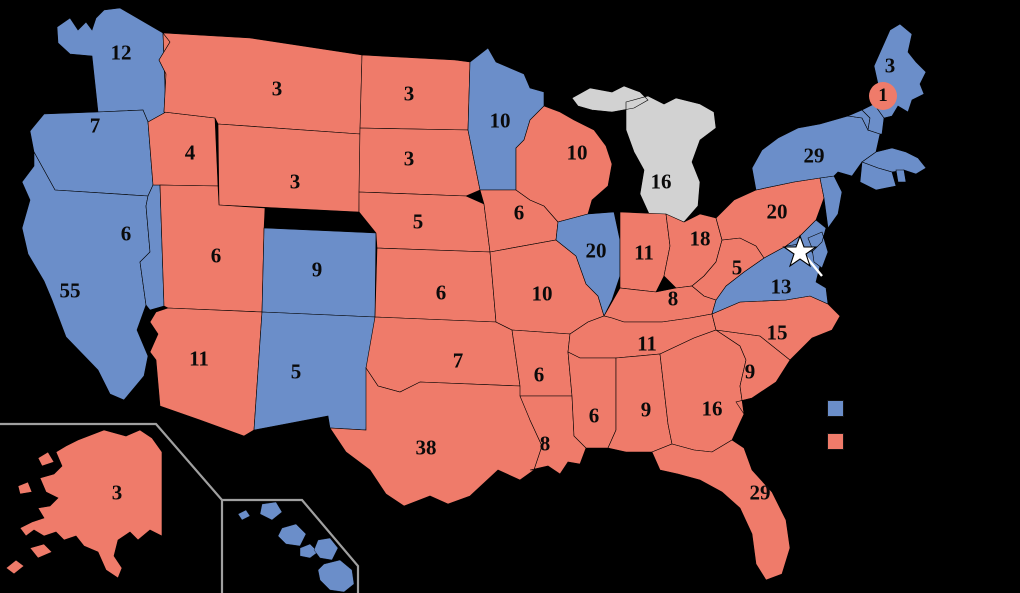  Describe the element at coordinates (728, 269) in the screenshot. I see `state-WV` at that location.